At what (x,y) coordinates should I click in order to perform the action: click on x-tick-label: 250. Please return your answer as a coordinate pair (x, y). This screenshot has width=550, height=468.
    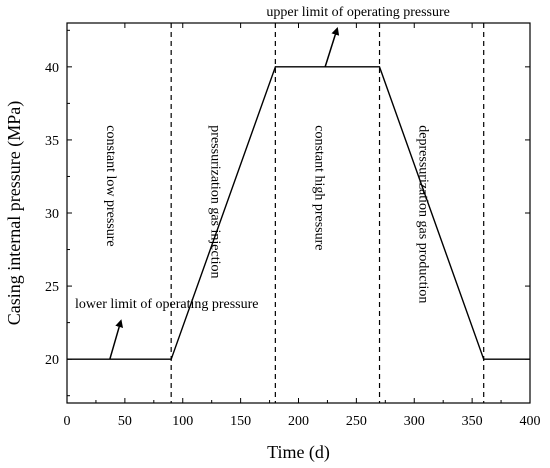
    Looking at the image, I should click on (356, 421).